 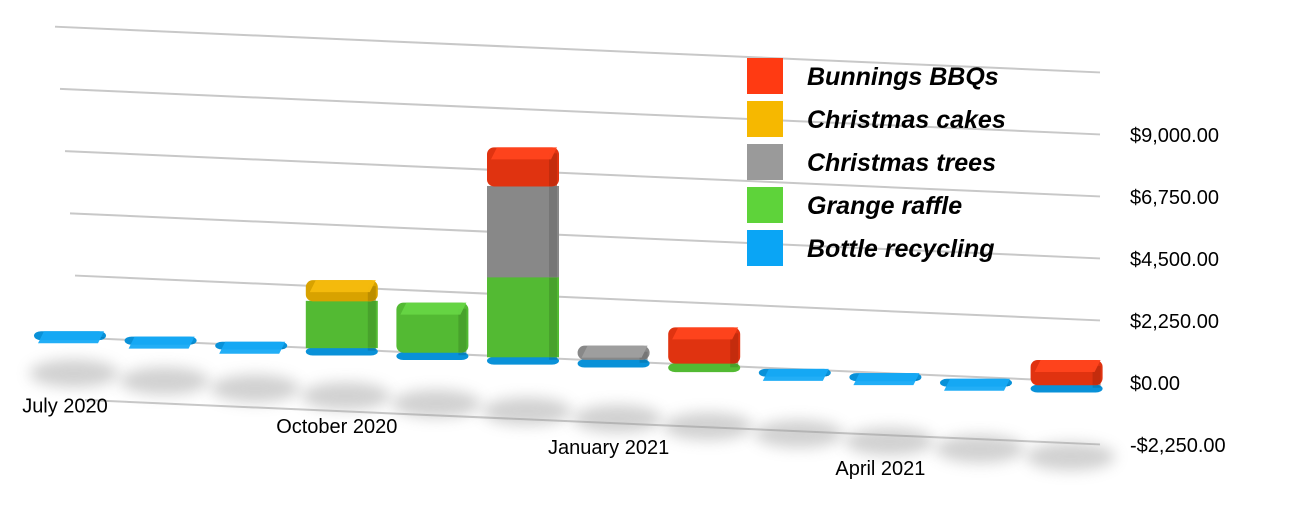 I want to click on legend-item-christmas-cakes: Christmas cakes, so click(x=876, y=119).